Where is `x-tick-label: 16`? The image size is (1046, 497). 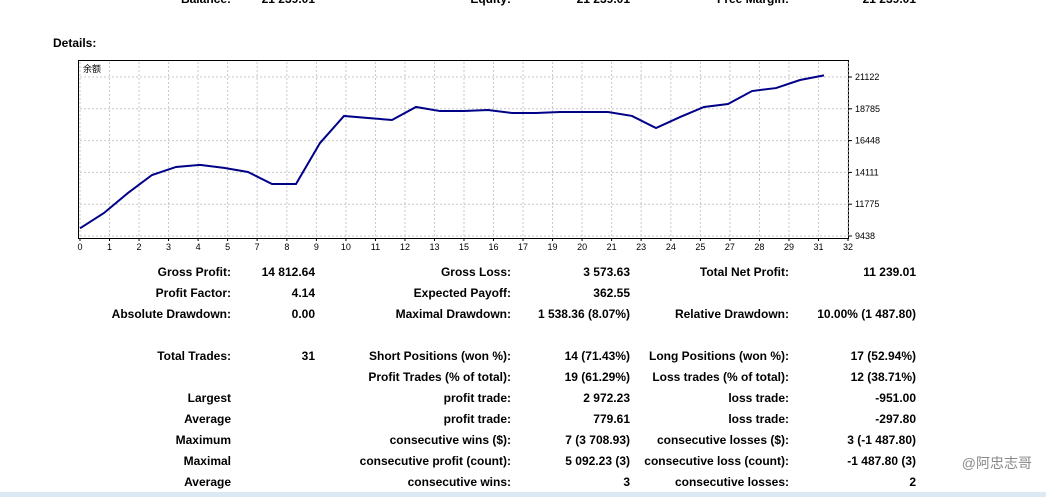 x-tick-label: 16 is located at coordinates (494, 247).